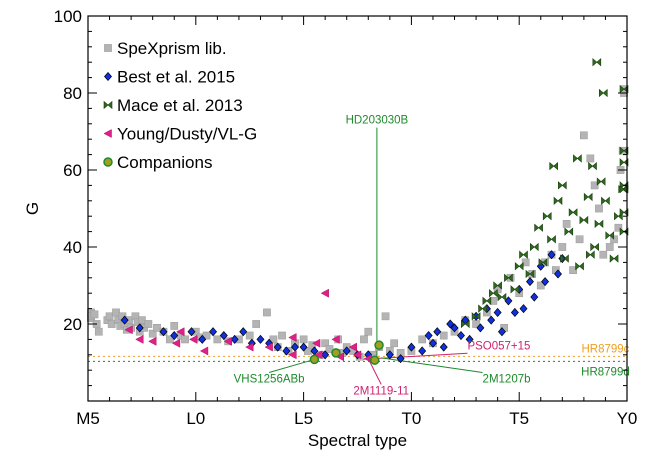 Image resolution: width=665 pixels, height=458 pixels. I want to click on annotation-label-1: PSO057+15, so click(498, 346).